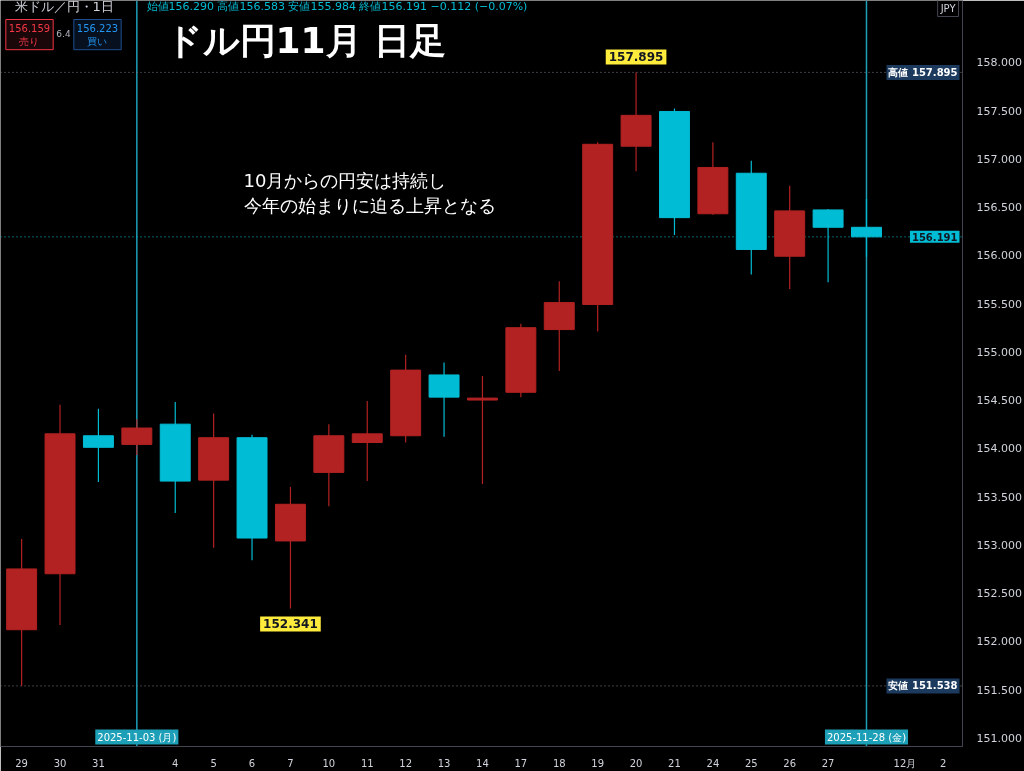  What do you see at coordinates (175, 763) in the screenshot?
I see `x-tick-label: 4` at bounding box center [175, 763].